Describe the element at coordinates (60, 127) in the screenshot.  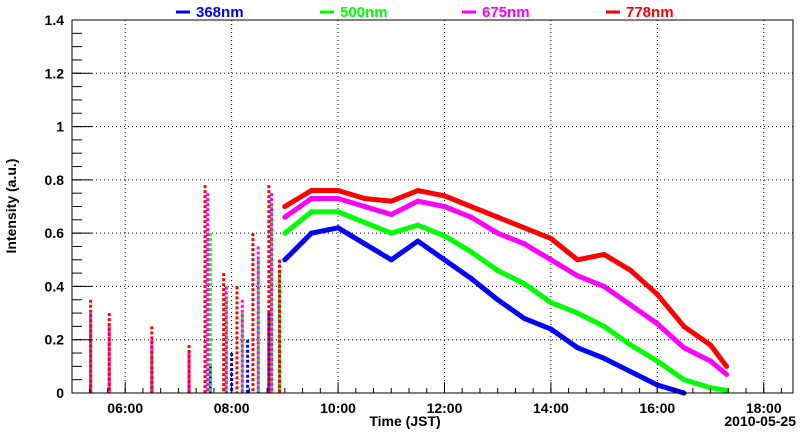
I see `y-tick-label: 1` at that location.